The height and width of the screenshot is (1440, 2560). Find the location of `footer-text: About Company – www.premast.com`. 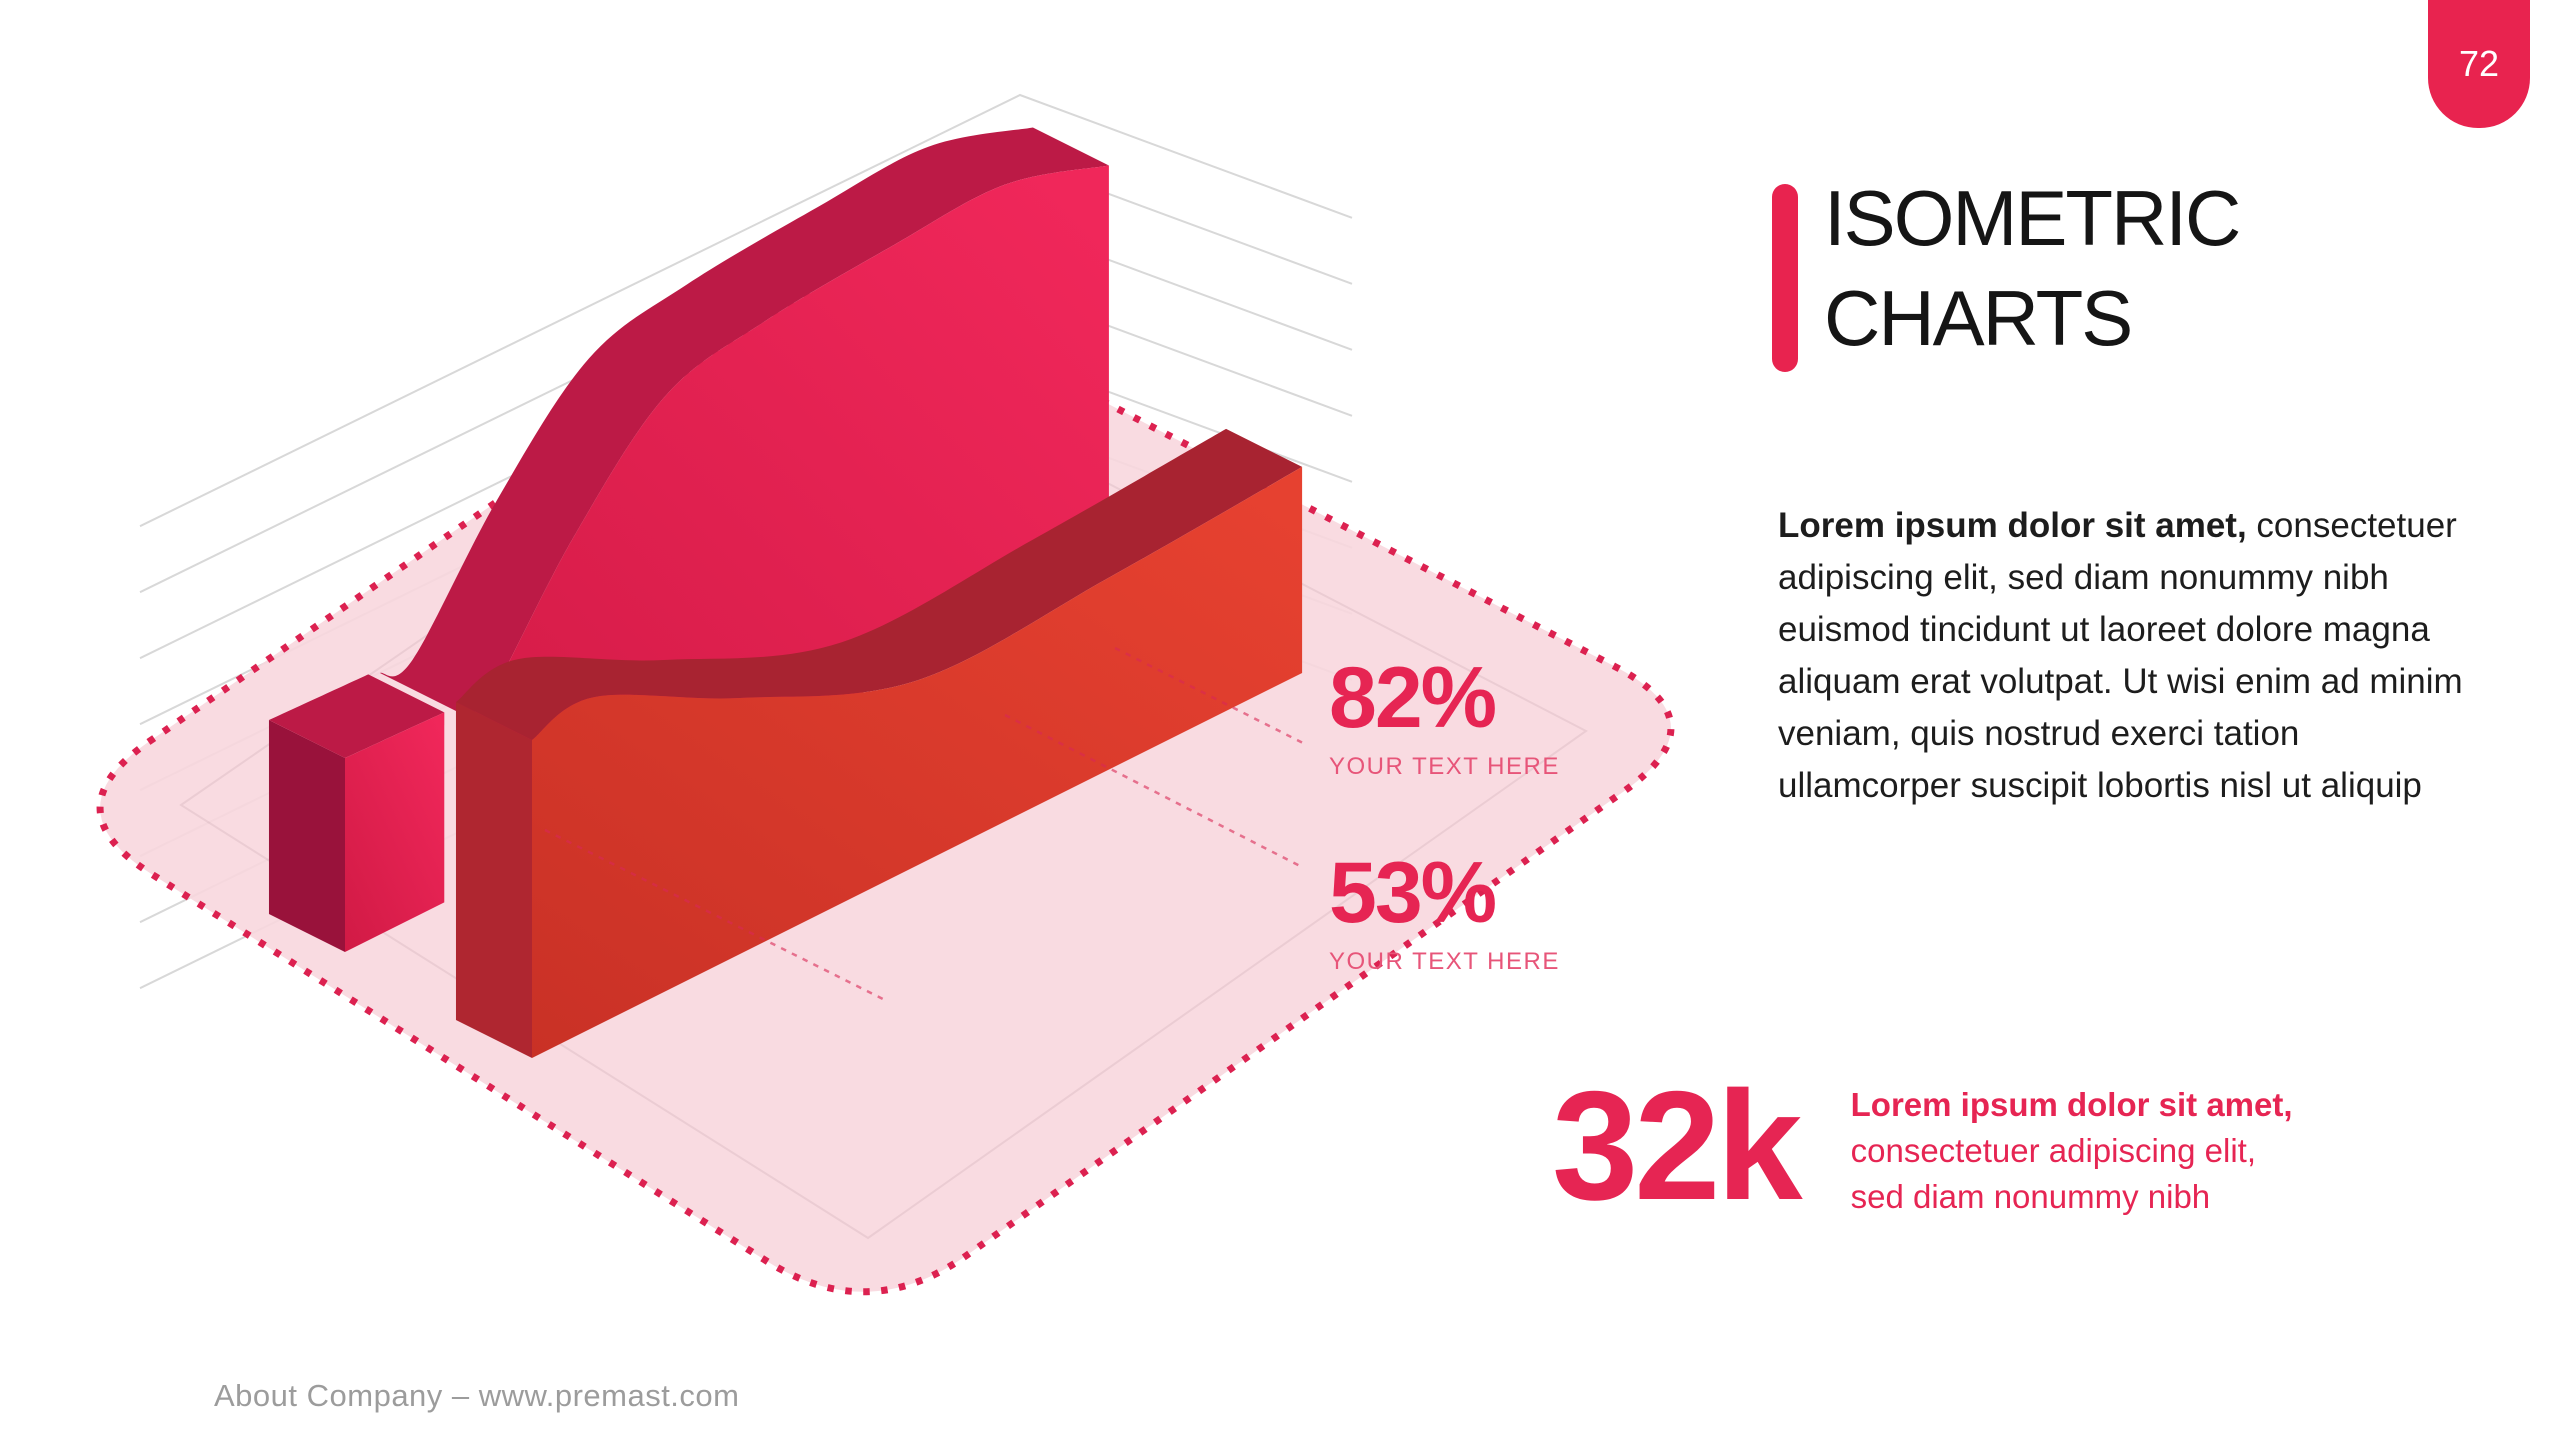

footer-text: About Company – www.premast.com is located at coordinates (477, 1395).